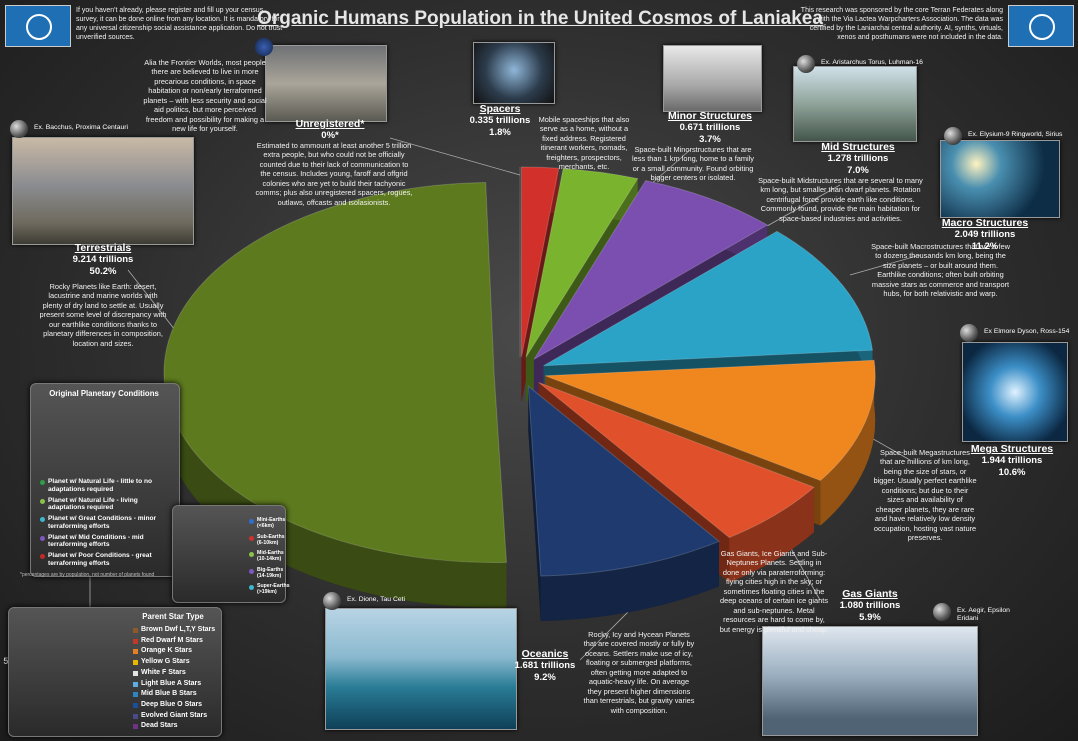 The height and width of the screenshot is (741, 1078). What do you see at coordinates (38, 26) in the screenshot?
I see `flag` at bounding box center [38, 26].